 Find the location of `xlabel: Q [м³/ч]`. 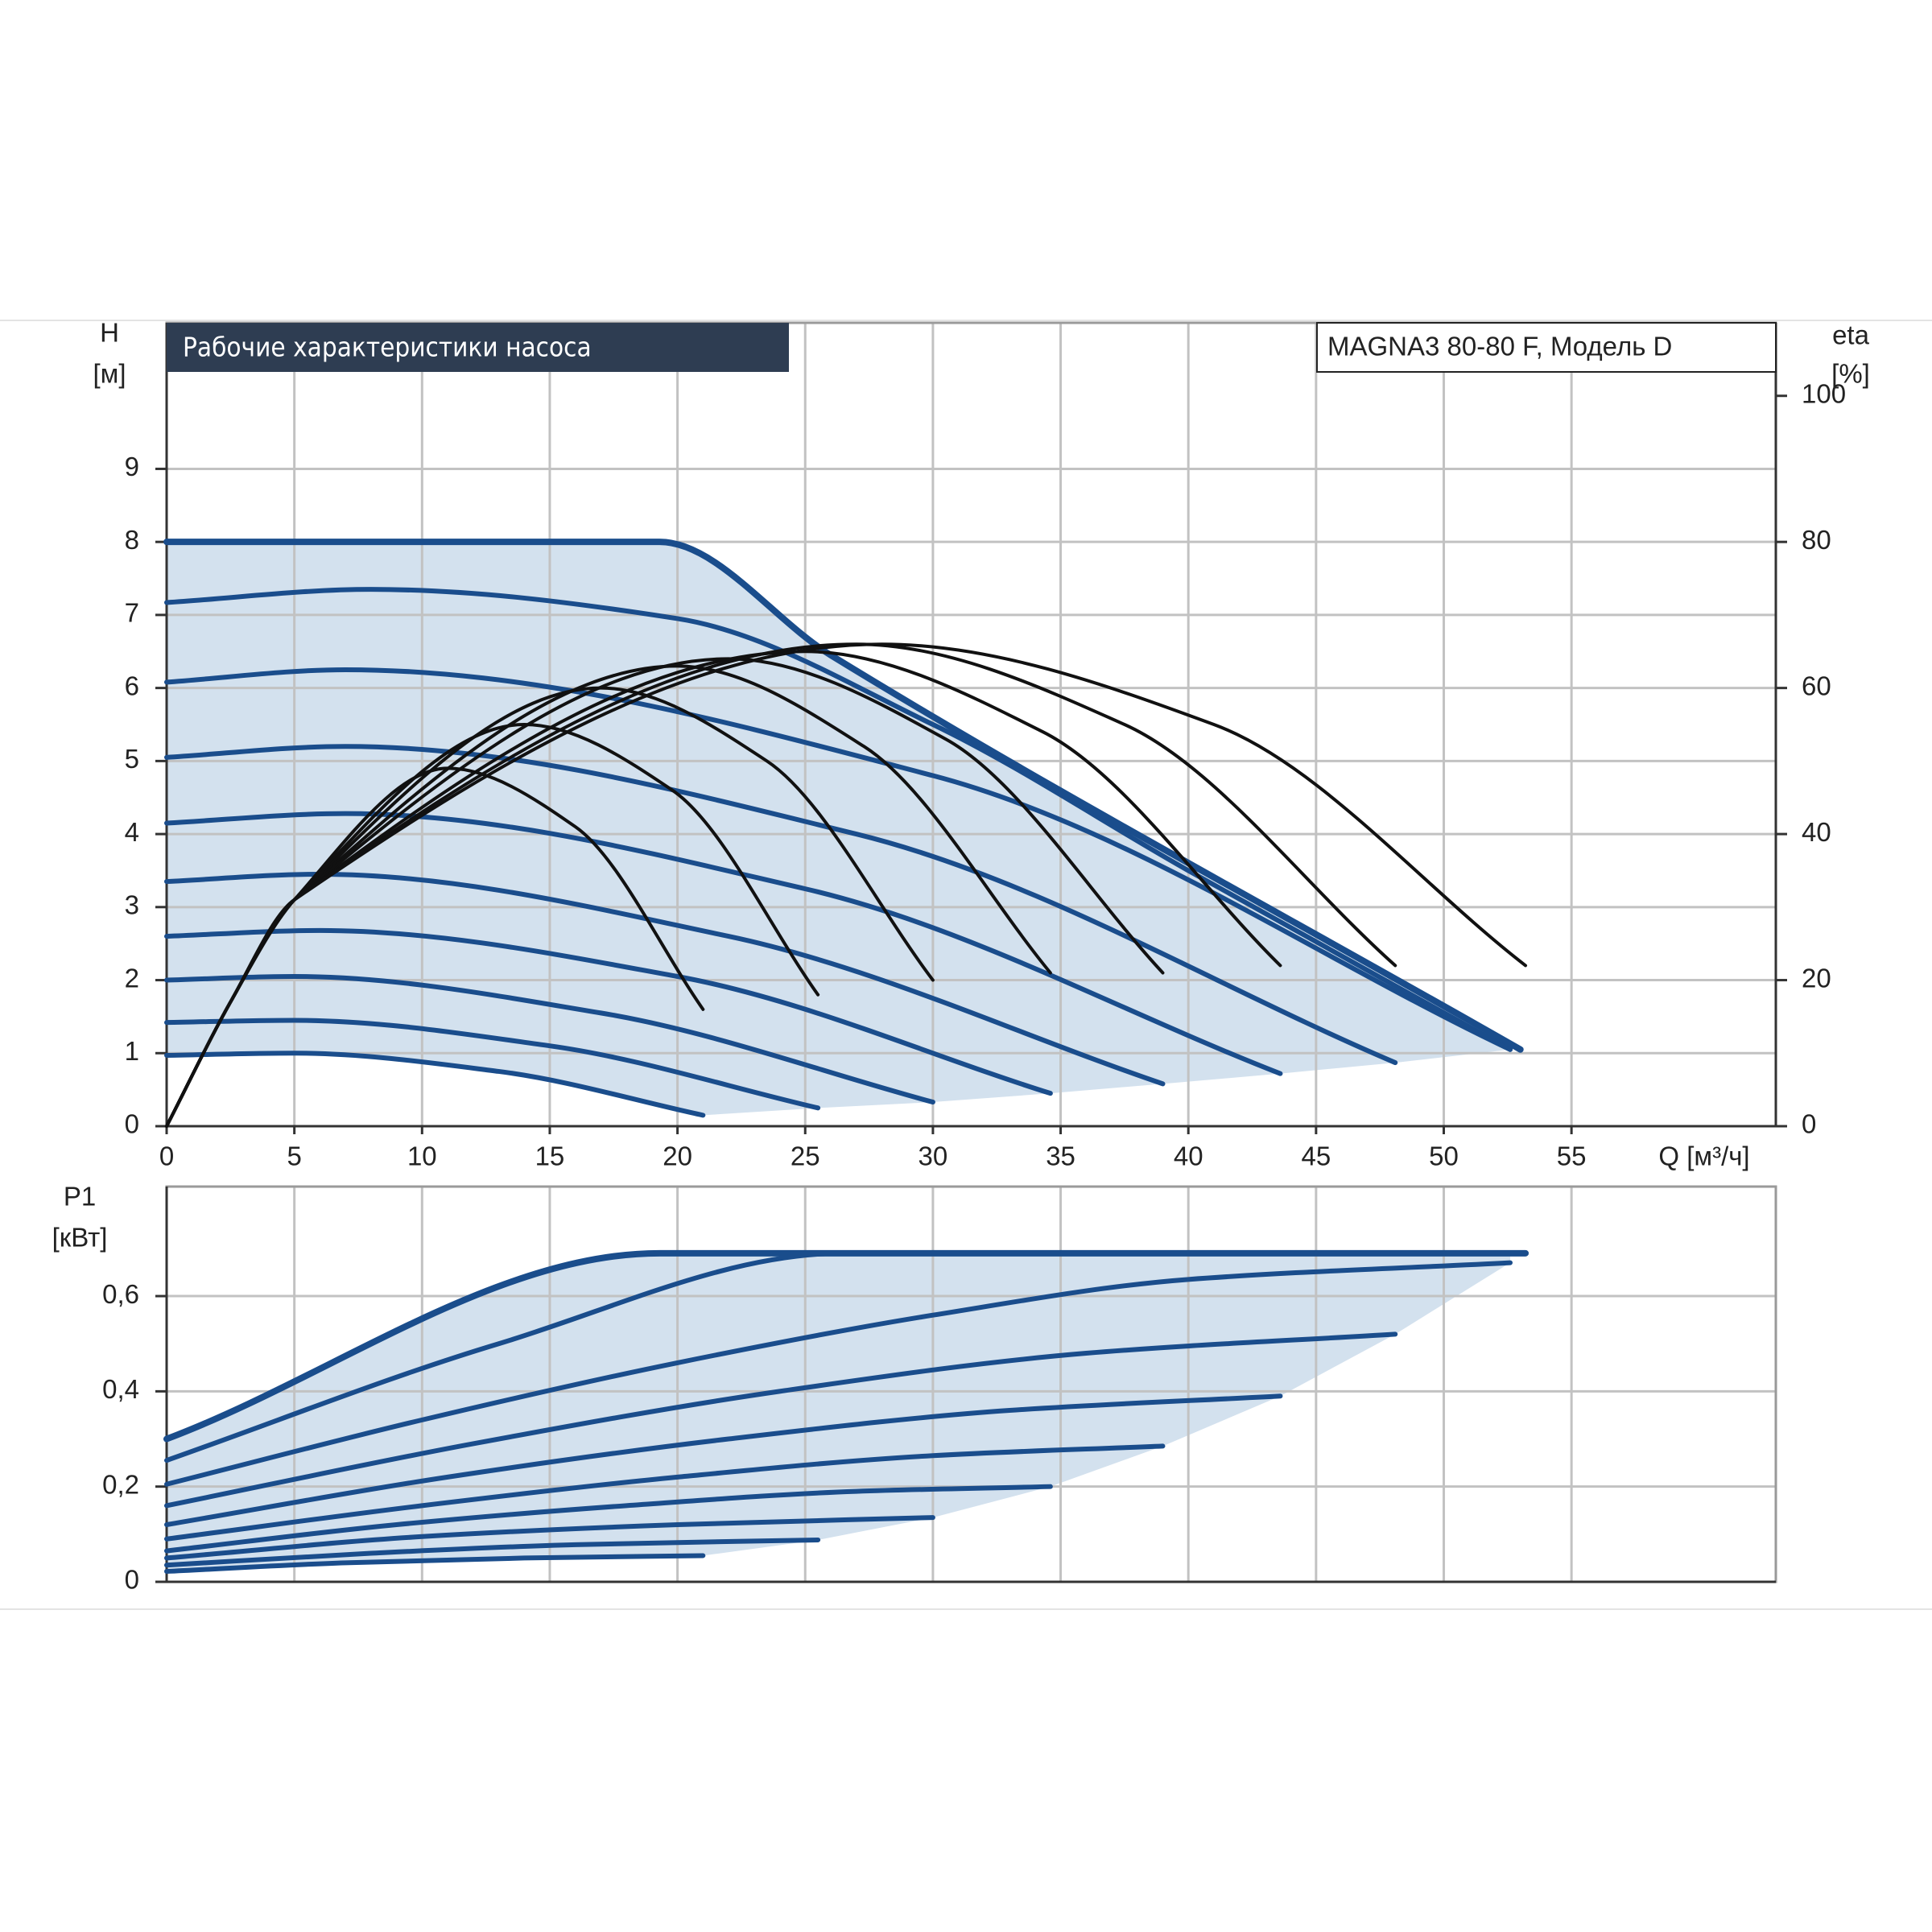

xlabel: Q [м³/ч] is located at coordinates (1703, 1156).